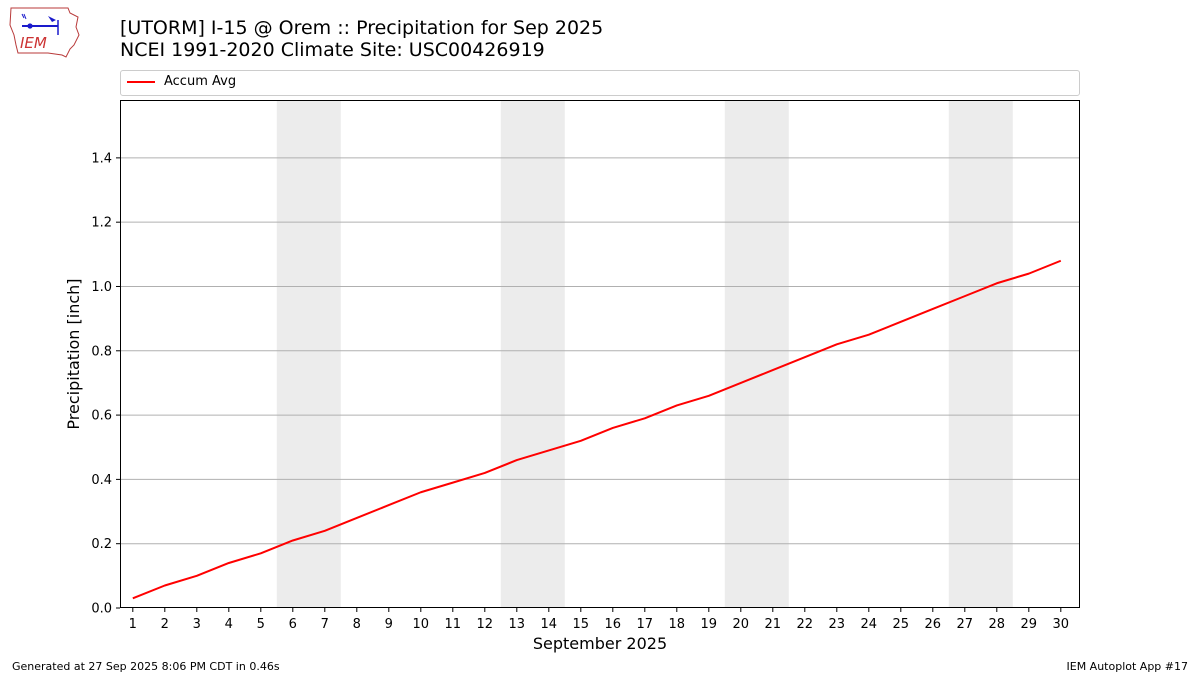  I want to click on legend-label-accum-avg: Accum Avg, so click(200, 81).